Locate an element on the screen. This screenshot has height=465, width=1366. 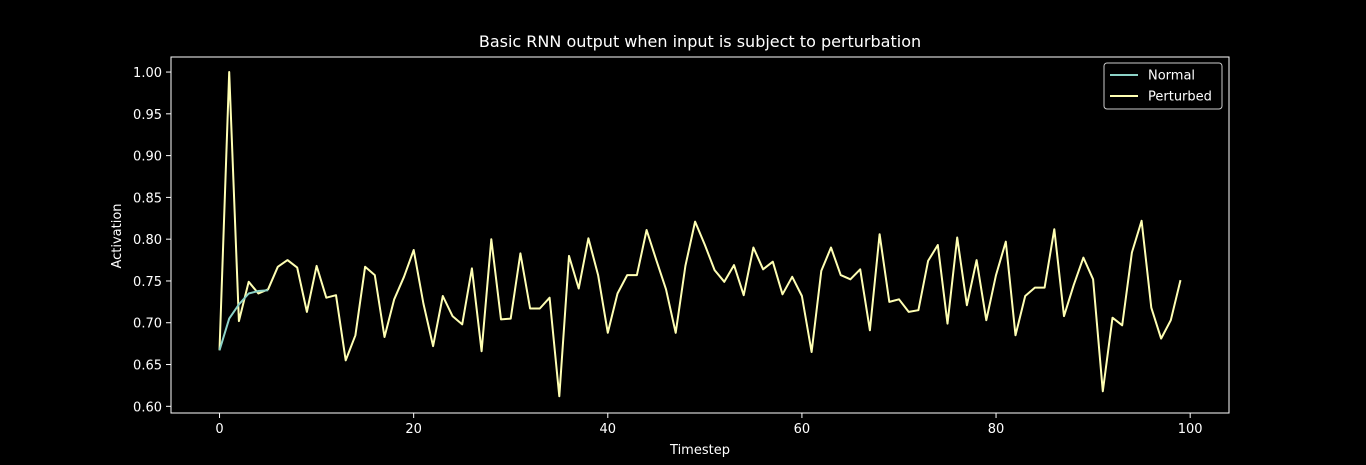
y-tick-label: 0.65 is located at coordinates (147, 366).